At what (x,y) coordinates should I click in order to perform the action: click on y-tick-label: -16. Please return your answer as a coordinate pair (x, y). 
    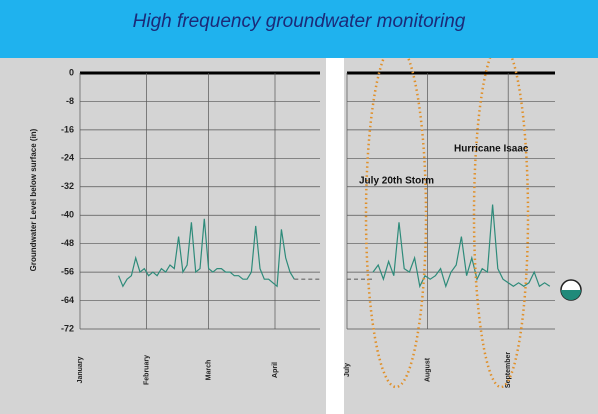
    Looking at the image, I should click on (67, 129).